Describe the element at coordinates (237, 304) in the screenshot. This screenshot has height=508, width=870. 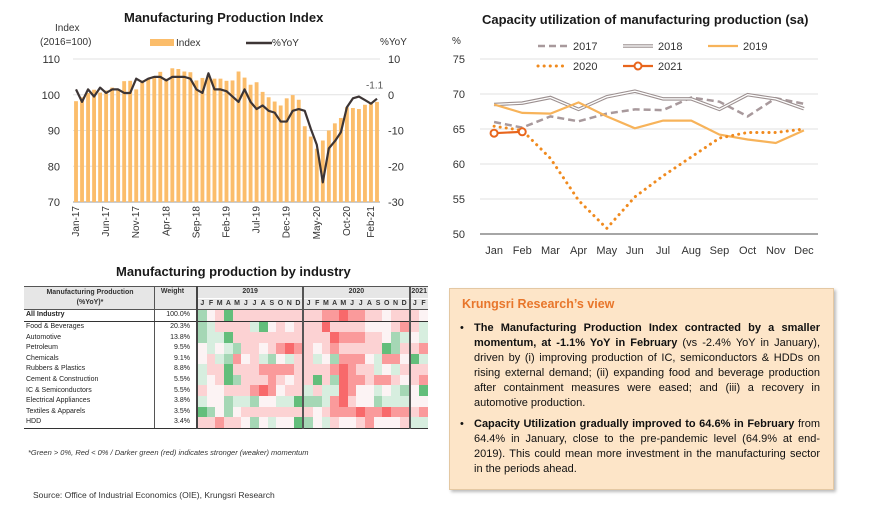
I see `month-header: M` at that location.